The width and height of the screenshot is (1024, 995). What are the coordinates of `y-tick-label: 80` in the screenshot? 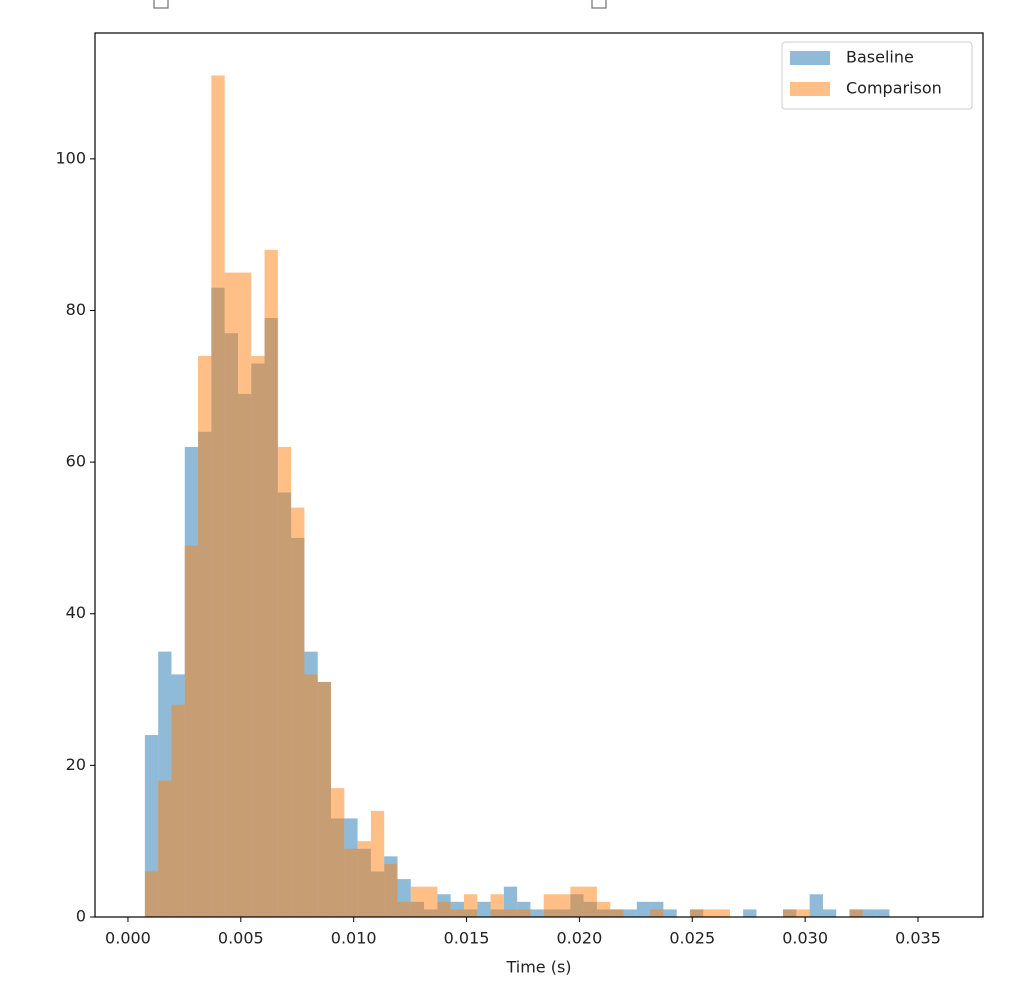 It's located at (76, 309).